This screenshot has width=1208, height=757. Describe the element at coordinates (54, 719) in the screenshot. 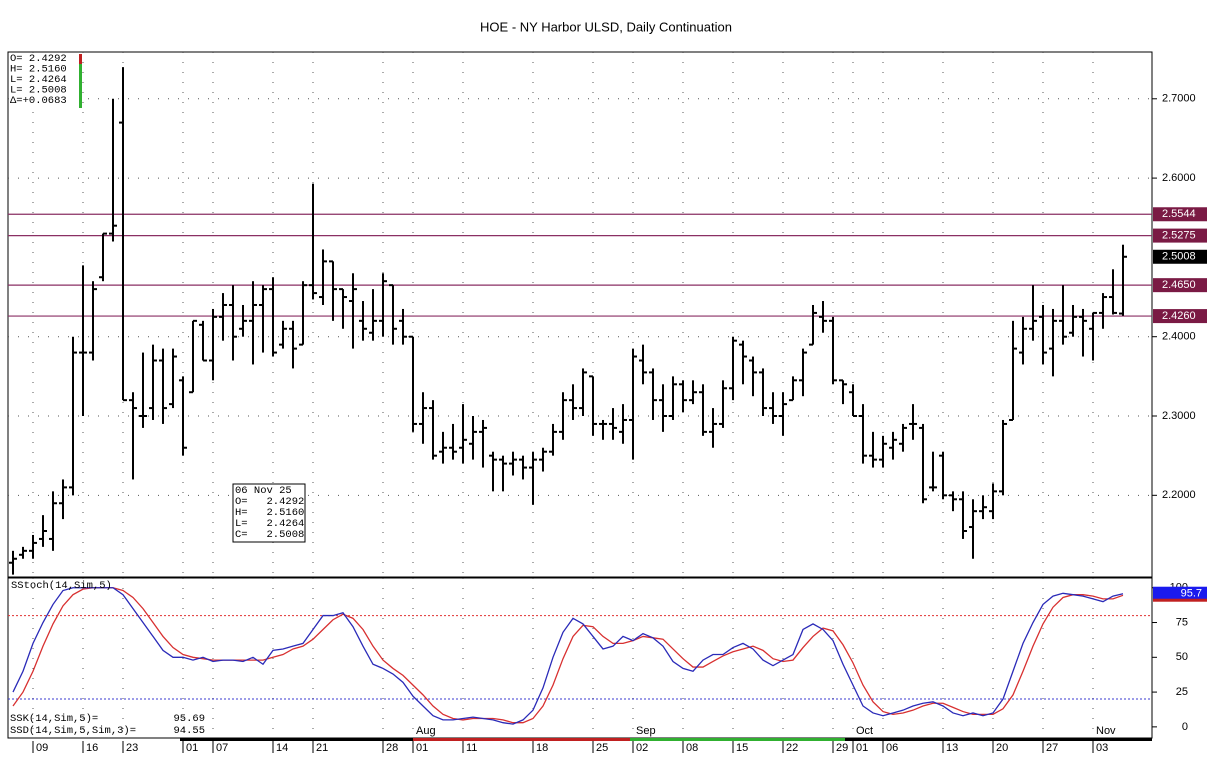

I see `legend-name: SSK(14,Sim,5)=` at that location.